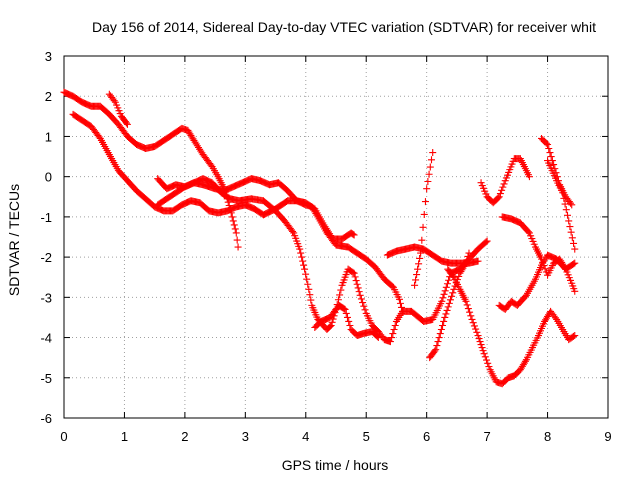  I want to click on y-tick-label: -3, so click(46, 297).